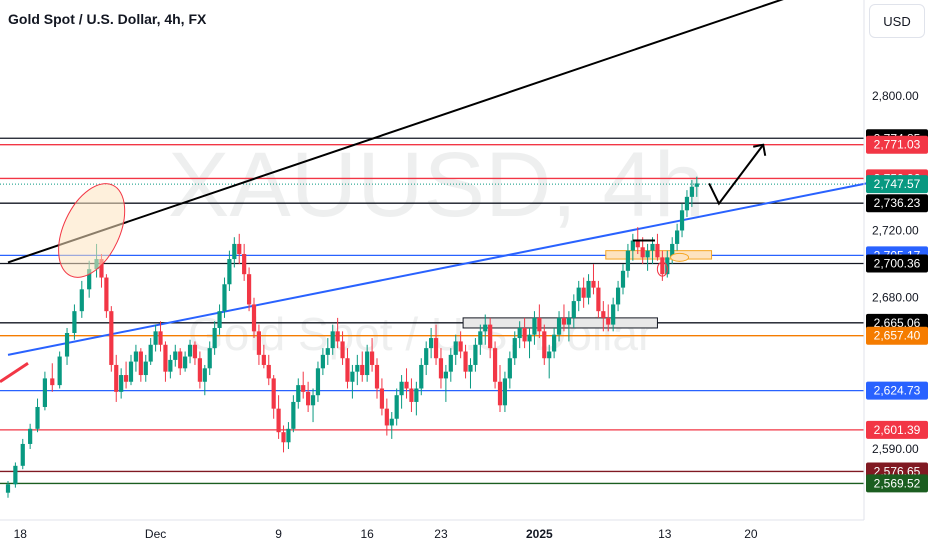 The image size is (932, 550). I want to click on time-tick-label: 2025, so click(539, 534).